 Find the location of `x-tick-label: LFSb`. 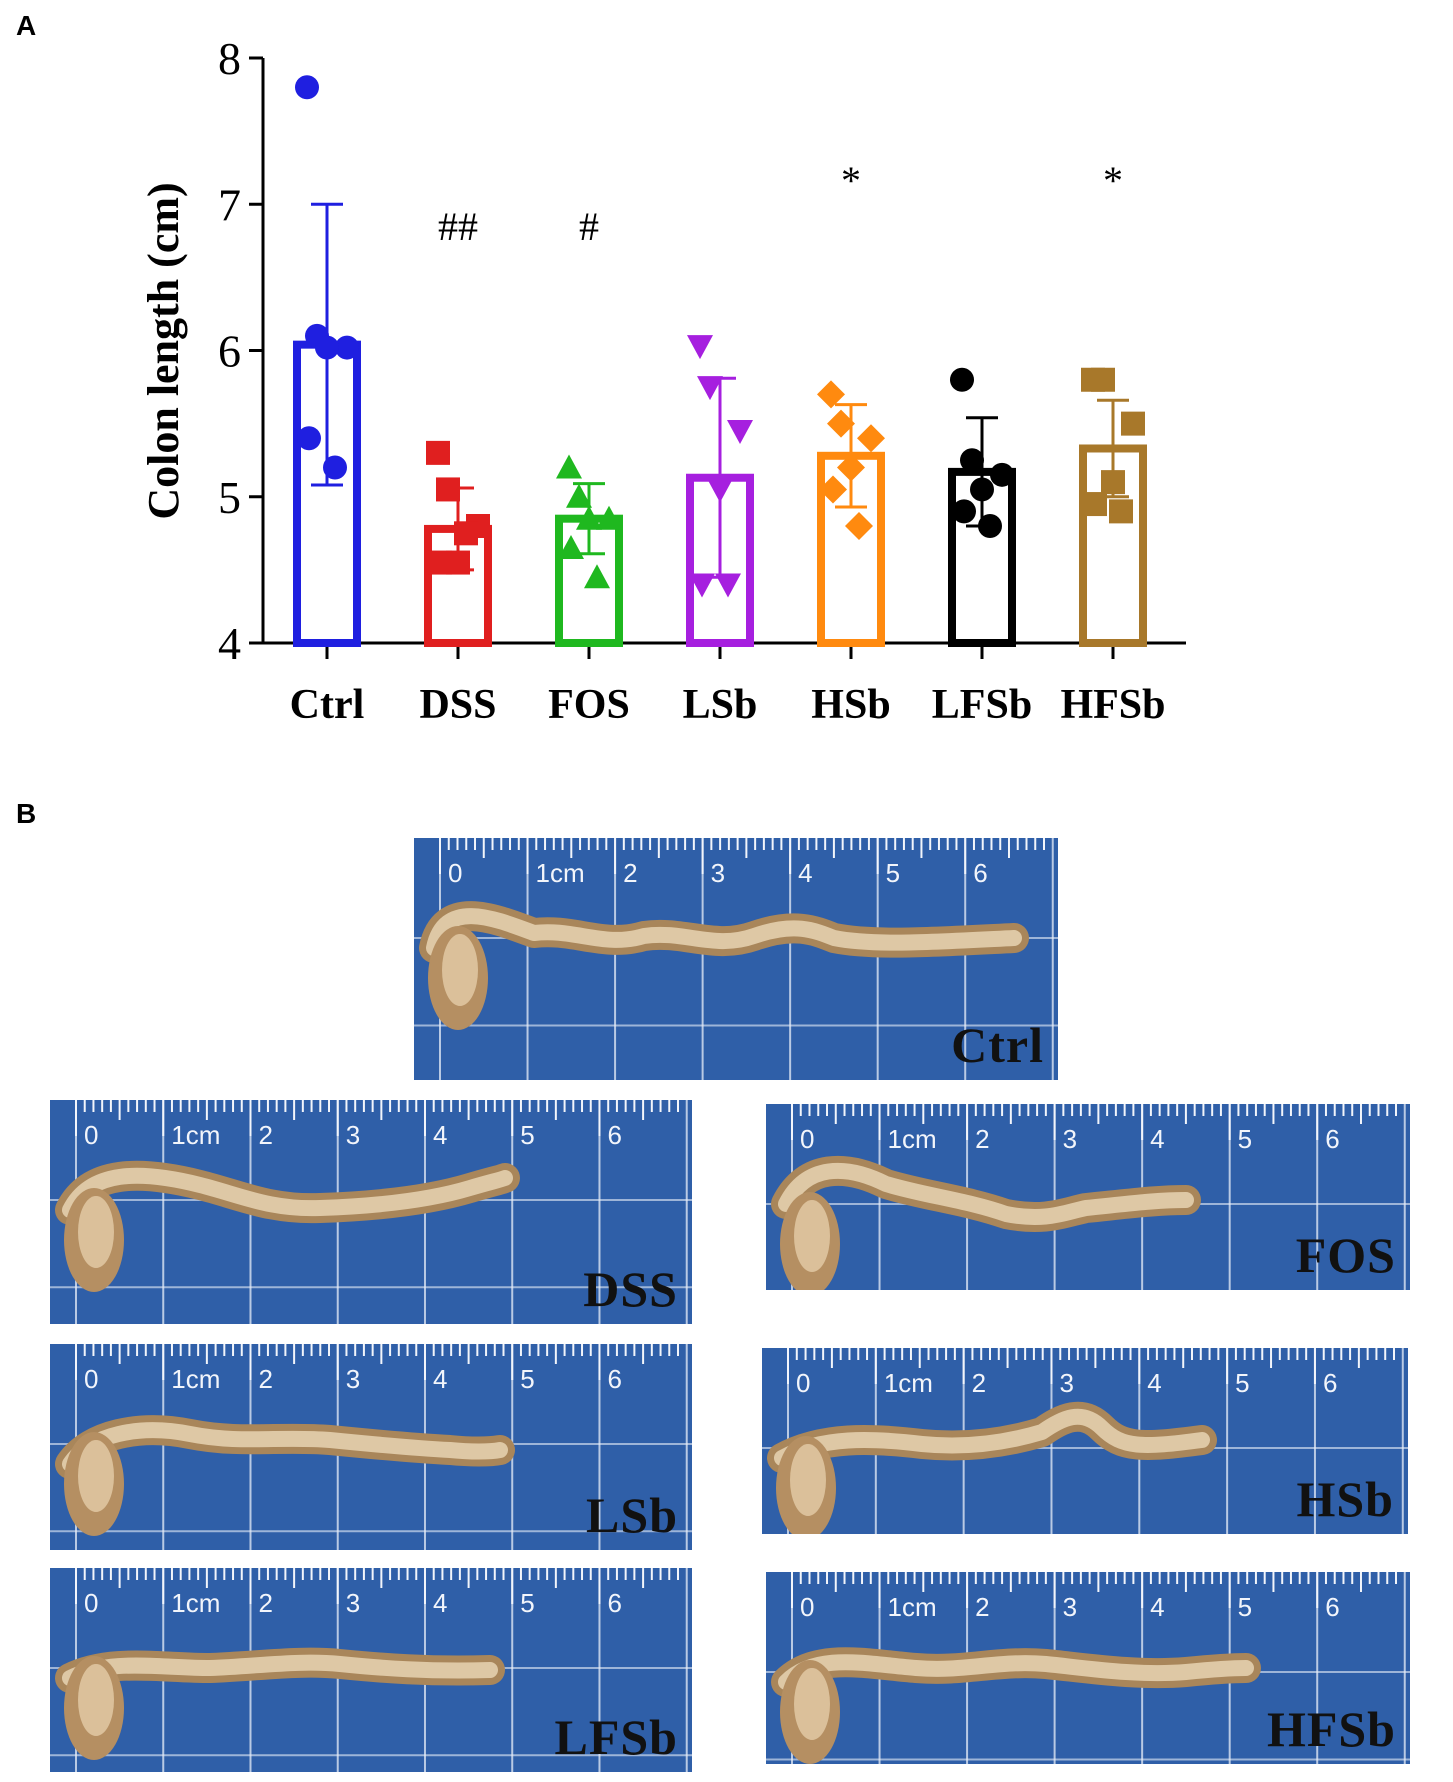

x-tick-label: LFSb is located at coordinates (982, 705).